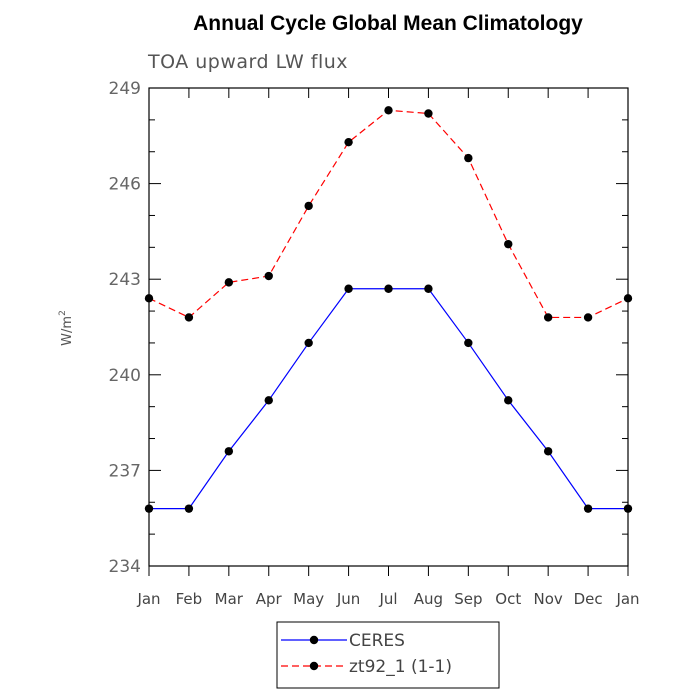 The width and height of the screenshot is (700, 700). What do you see at coordinates (508, 599) in the screenshot?
I see `x-tick-label: Oct` at bounding box center [508, 599].